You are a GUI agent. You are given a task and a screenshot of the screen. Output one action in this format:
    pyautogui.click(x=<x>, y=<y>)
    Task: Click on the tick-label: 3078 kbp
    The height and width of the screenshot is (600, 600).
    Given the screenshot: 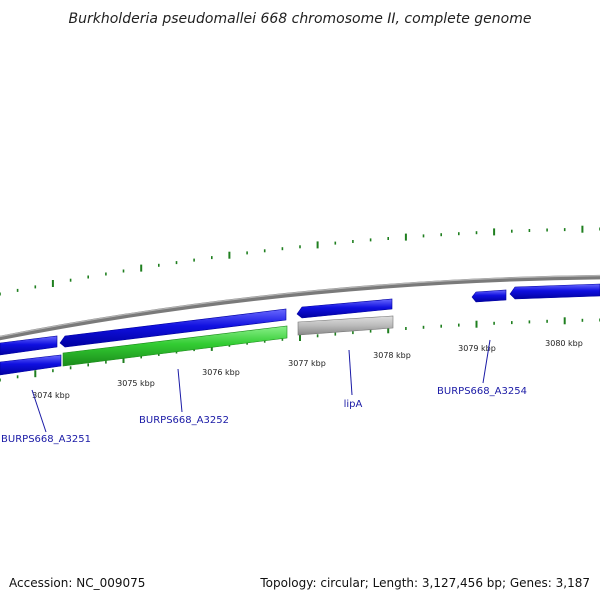 What is the action you would take?
    pyautogui.click(x=392, y=355)
    